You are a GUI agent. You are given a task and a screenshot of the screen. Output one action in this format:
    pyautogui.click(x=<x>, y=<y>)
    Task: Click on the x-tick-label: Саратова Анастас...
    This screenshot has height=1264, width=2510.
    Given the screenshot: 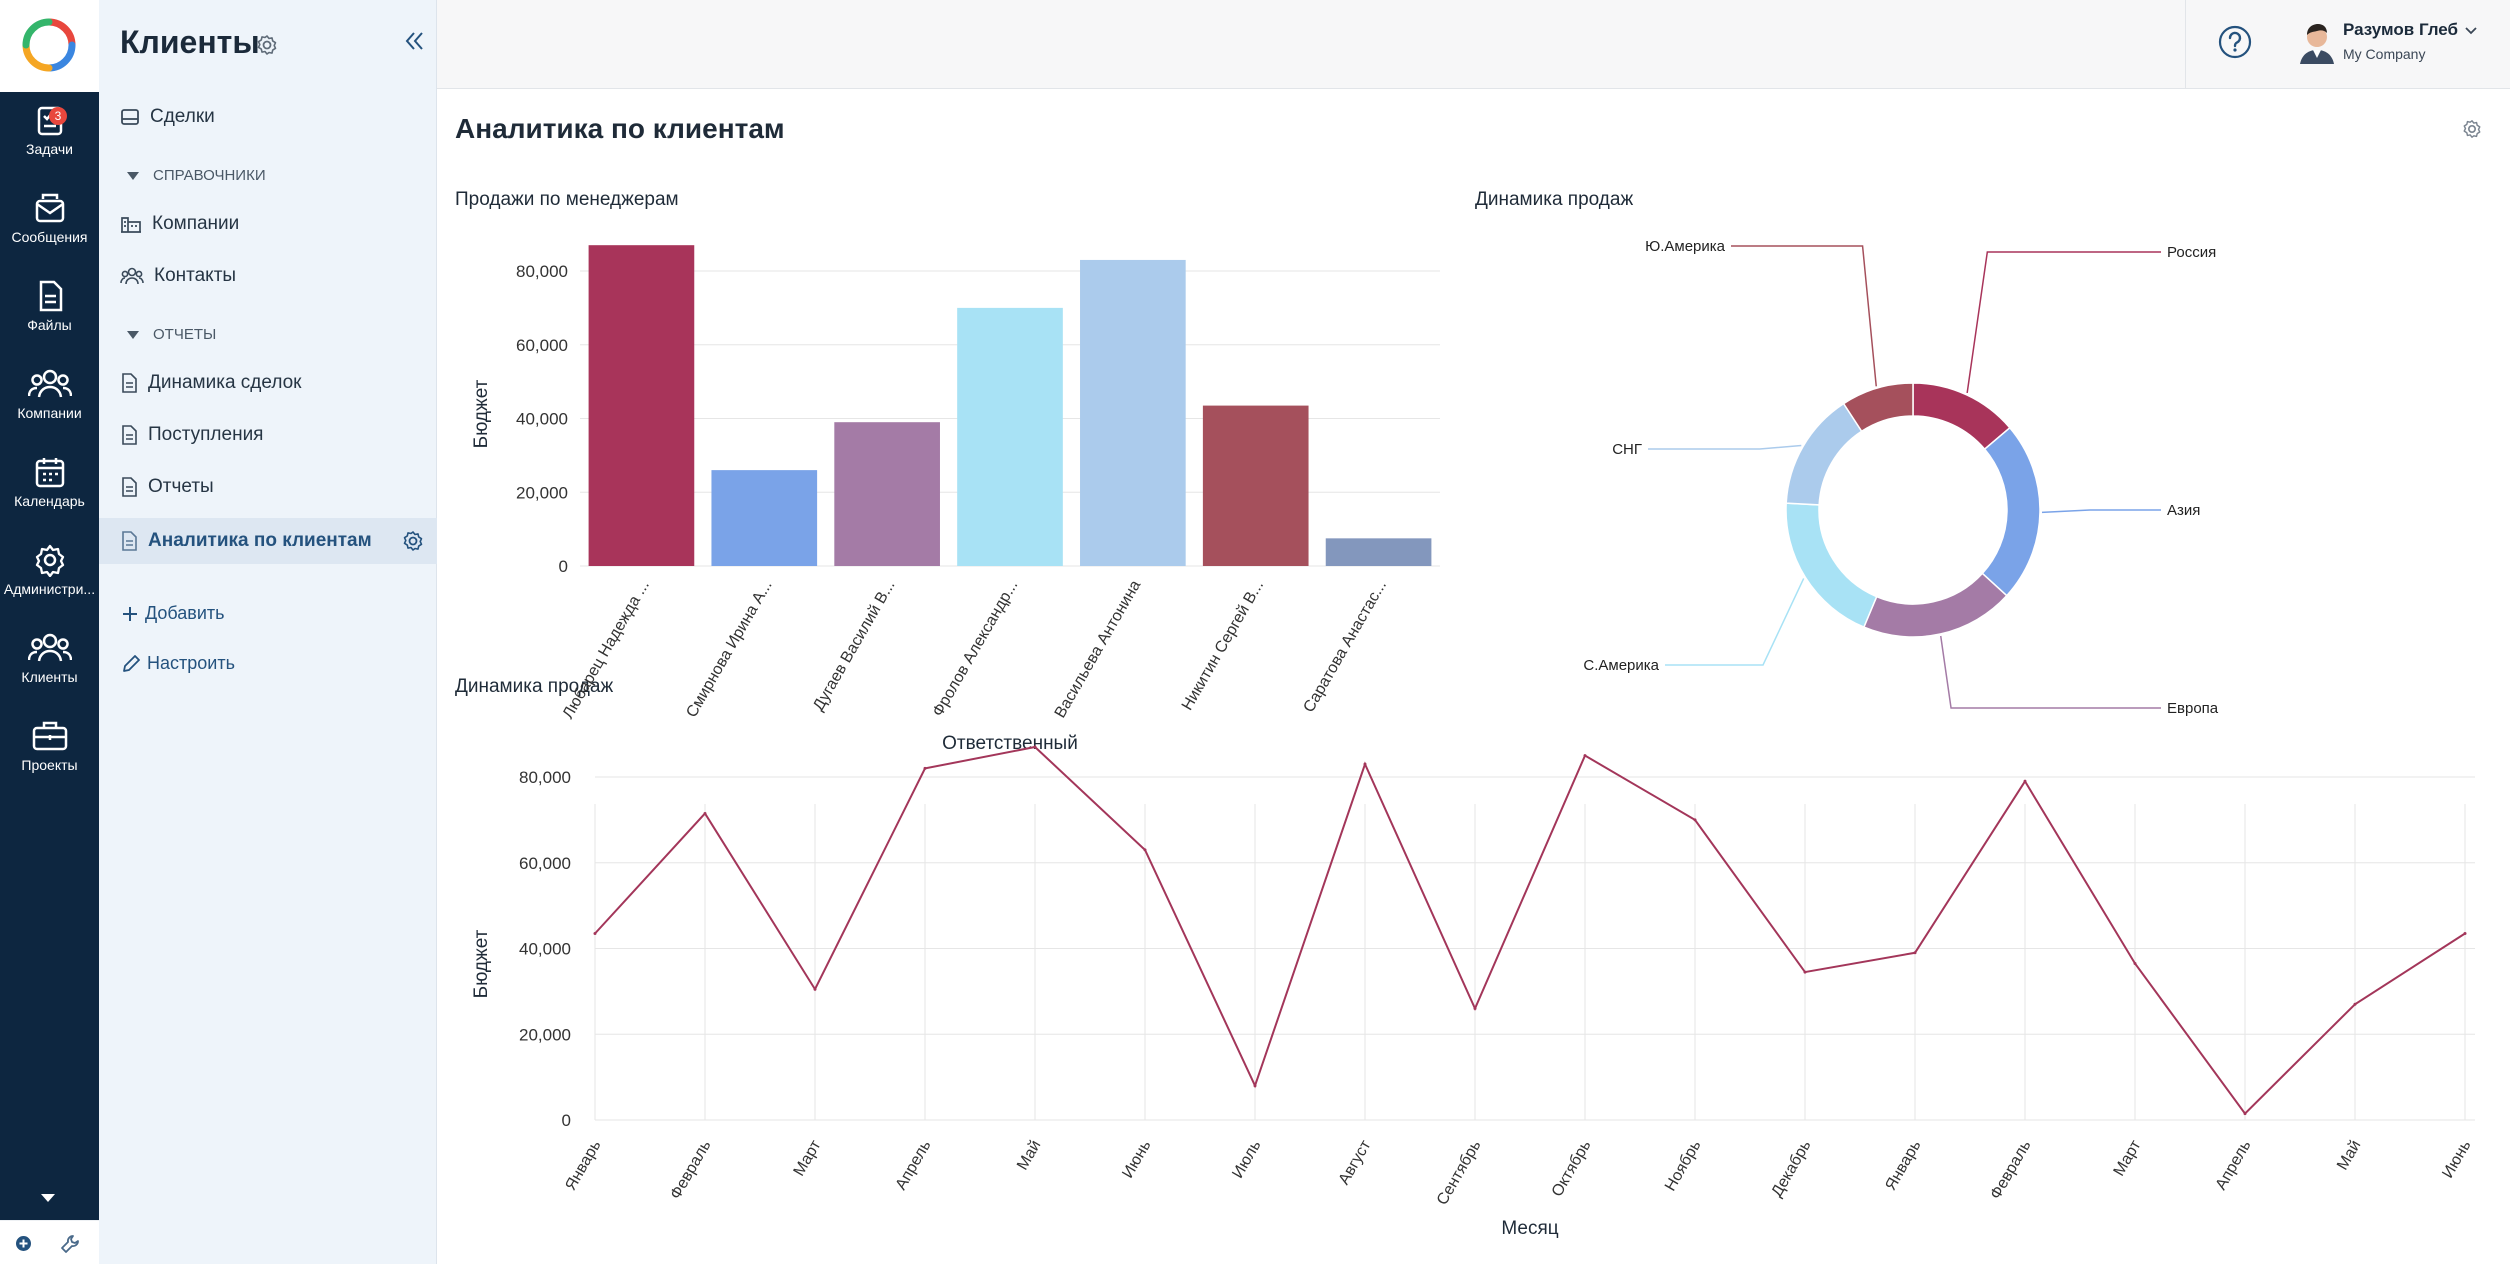 What is the action you would take?
    pyautogui.click(x=1346, y=647)
    